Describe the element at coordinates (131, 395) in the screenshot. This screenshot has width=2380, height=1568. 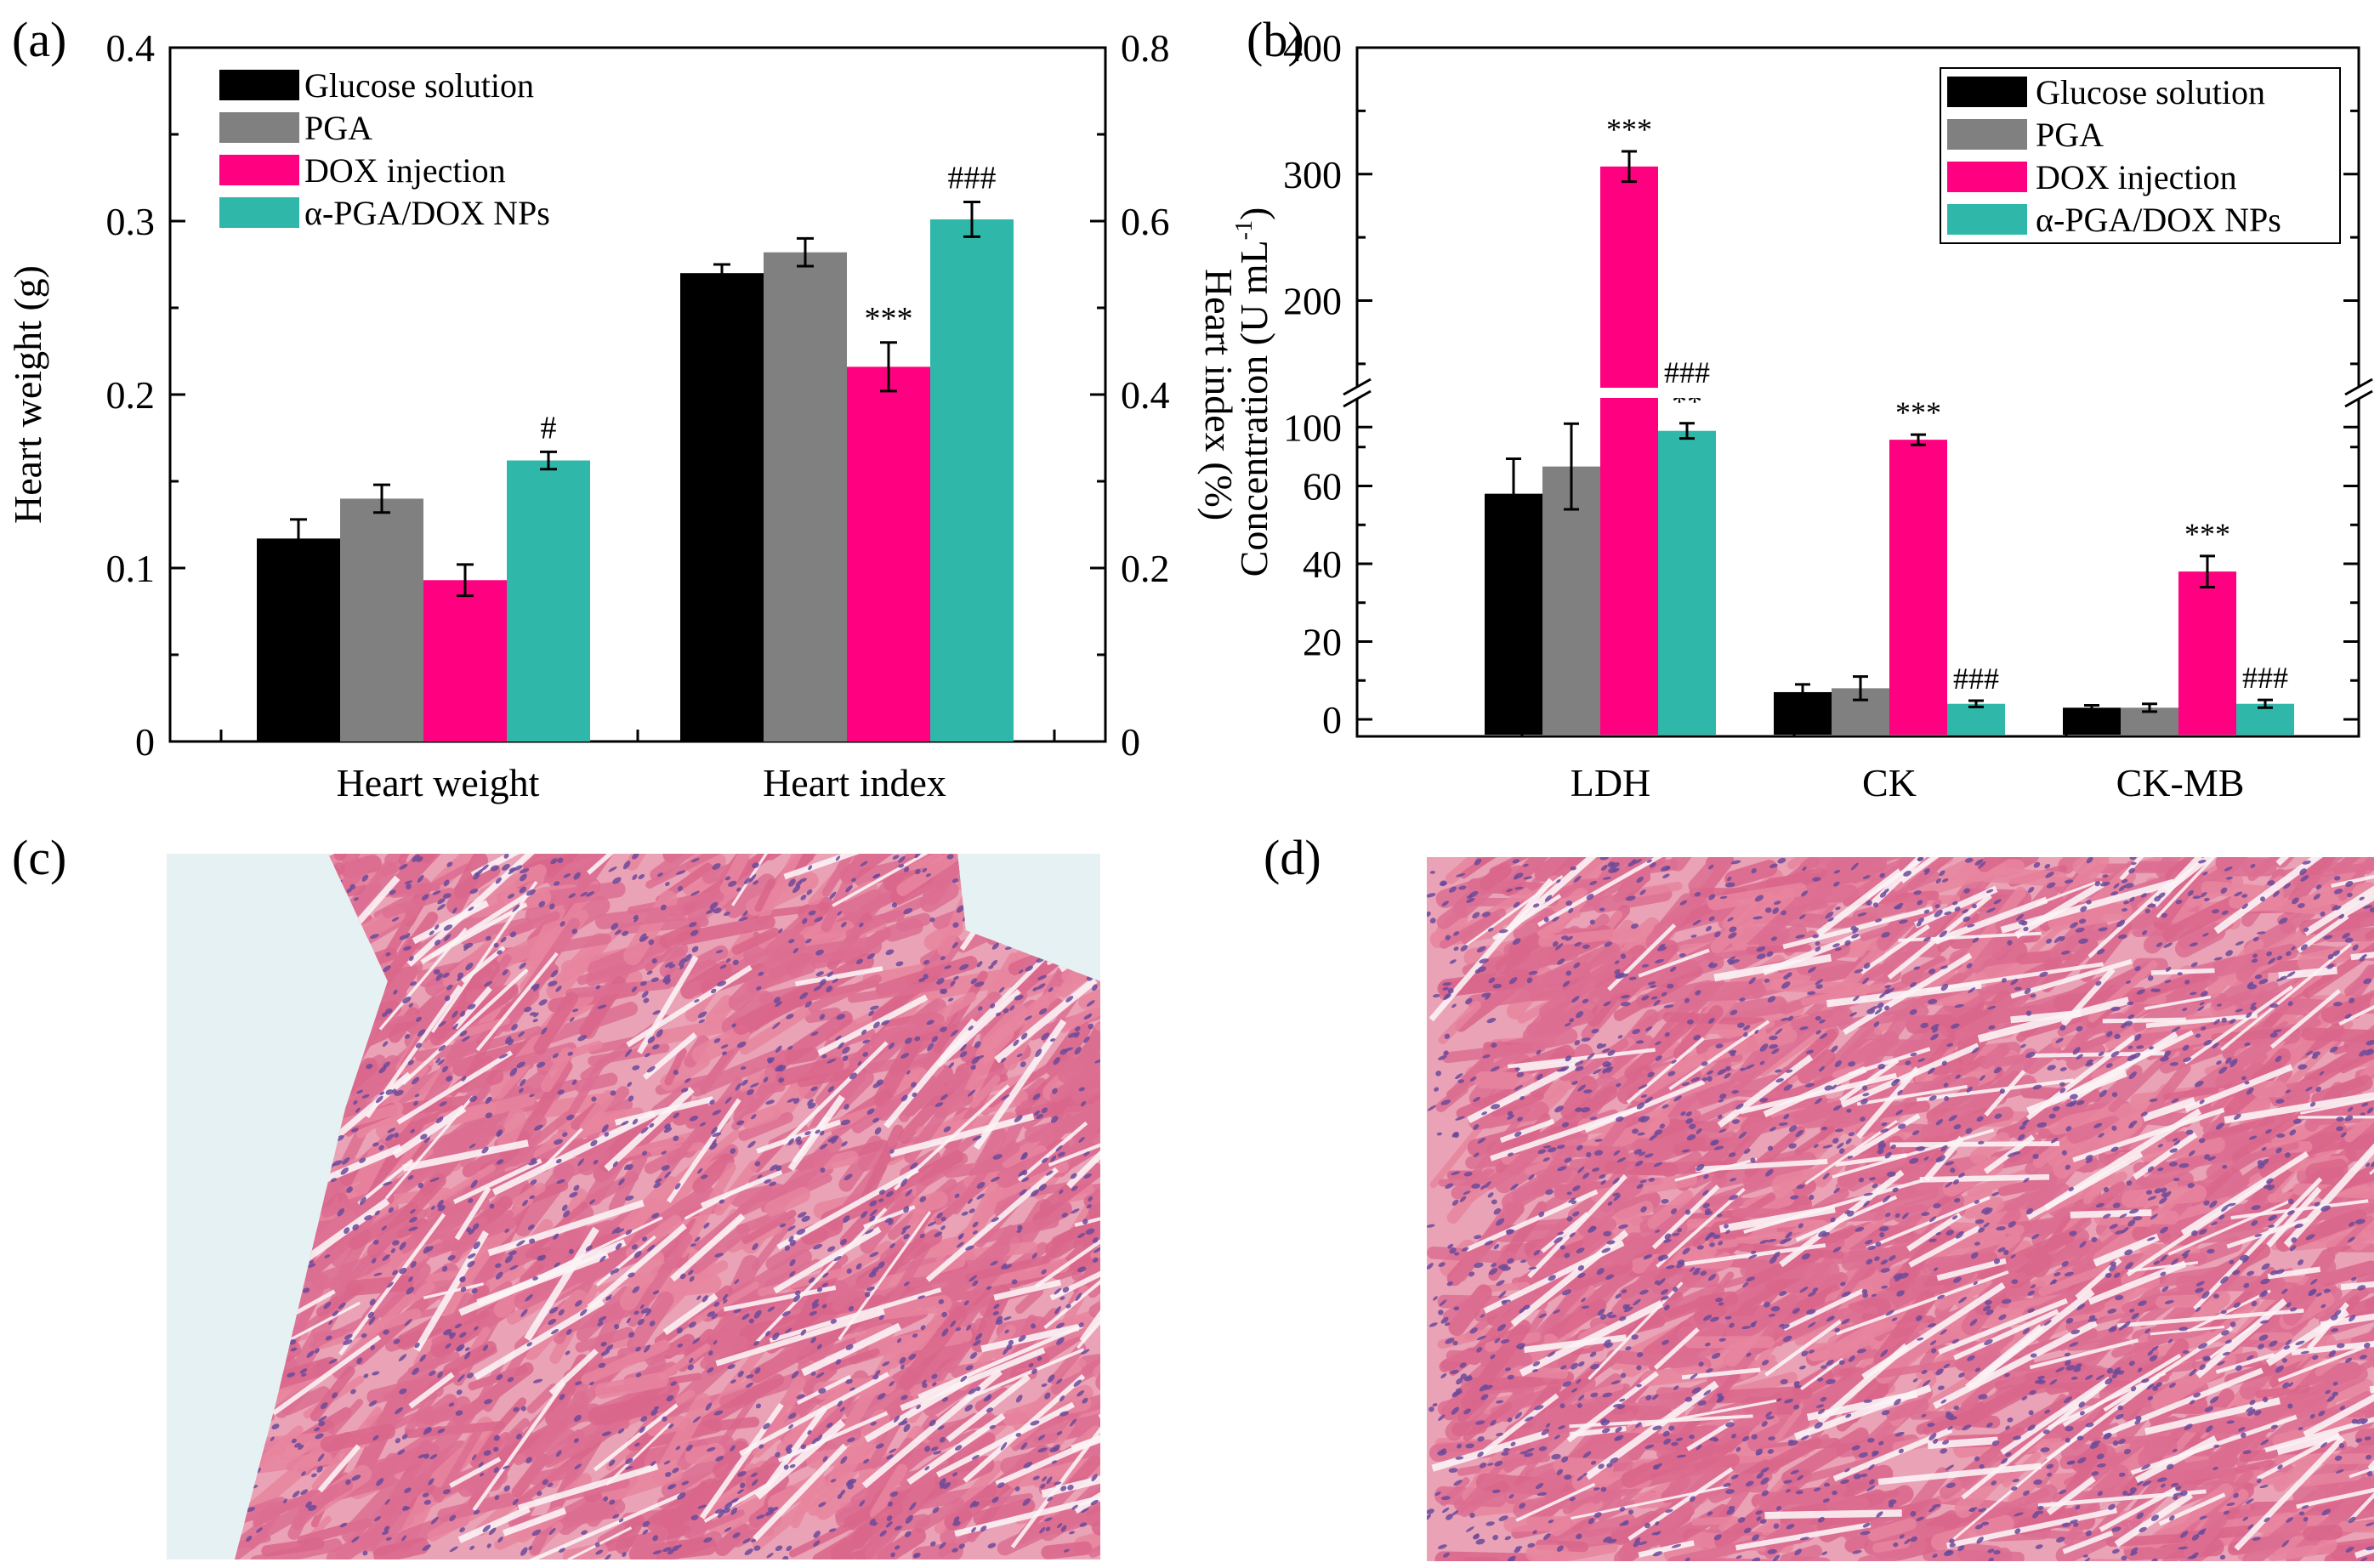
I see `y-tick-label: 0.2` at that location.